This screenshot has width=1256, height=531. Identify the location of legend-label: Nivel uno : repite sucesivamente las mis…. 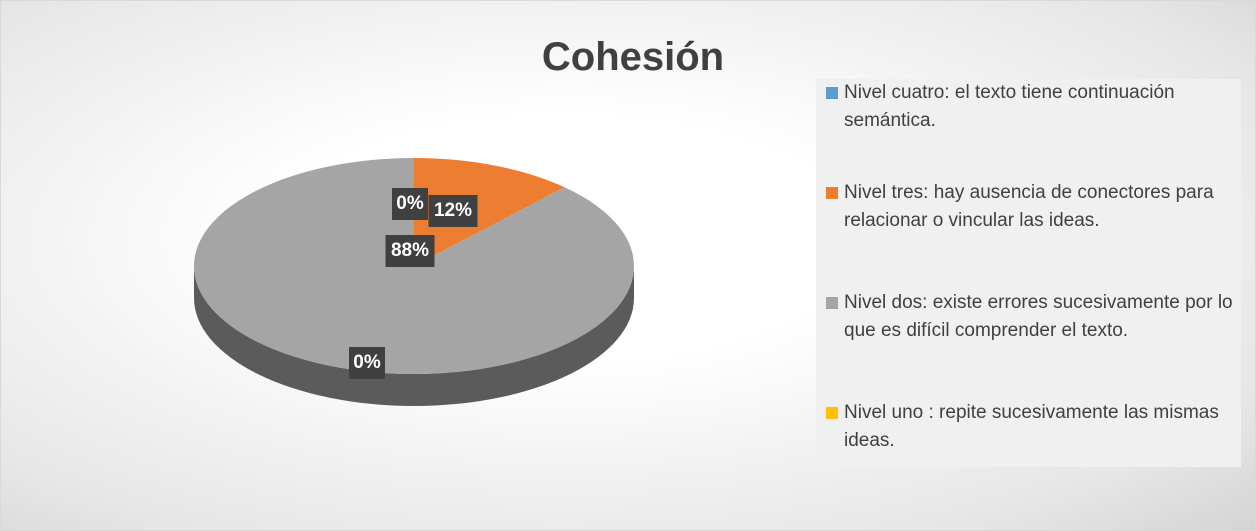
(1031, 426).